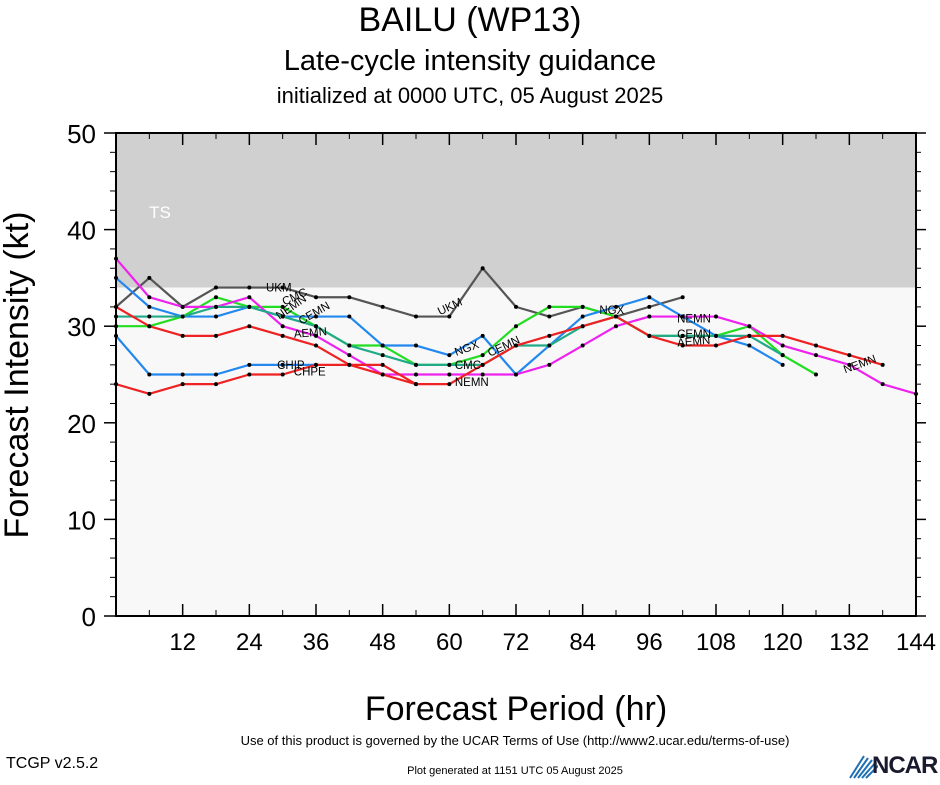 This screenshot has width=940, height=785. Describe the element at coordinates (310, 373) in the screenshot. I see `series-label-chpe: CHPE` at that location.